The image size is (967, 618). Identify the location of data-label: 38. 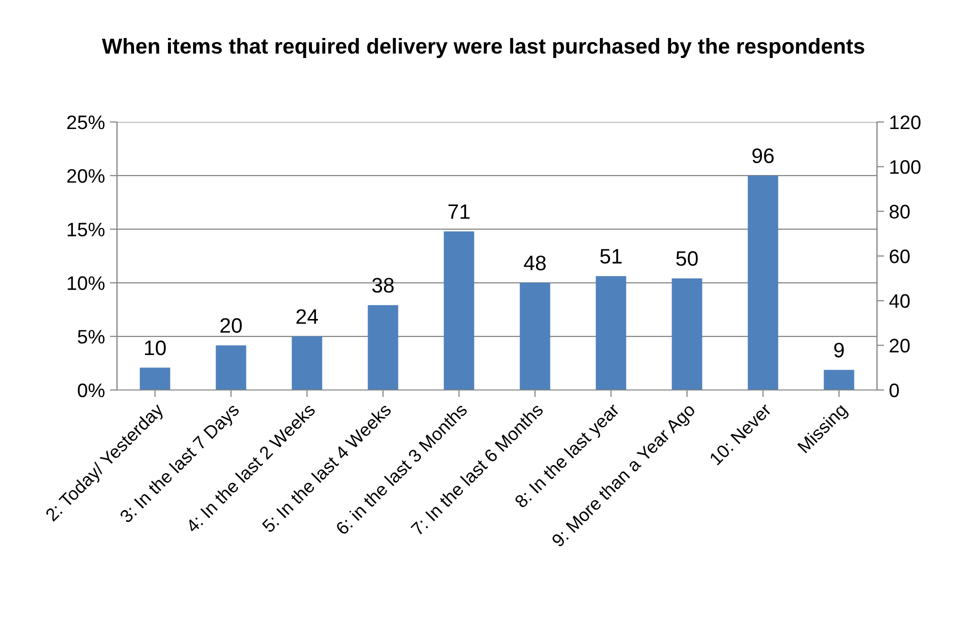
(383, 285).